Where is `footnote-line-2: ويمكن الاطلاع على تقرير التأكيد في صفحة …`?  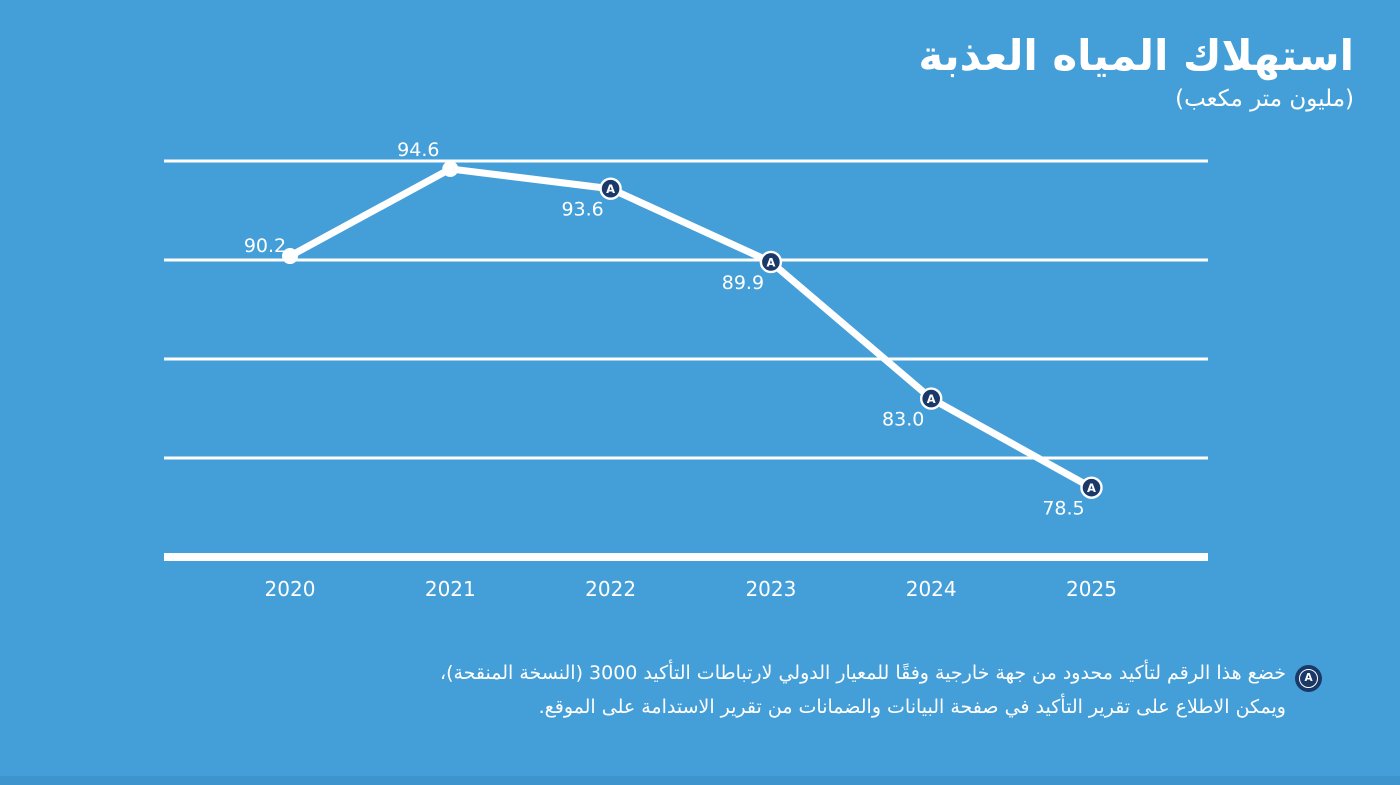 footnote-line-2: ويمكن الاطلاع على تقرير التأكيد في صفحة … is located at coordinates (912, 707).